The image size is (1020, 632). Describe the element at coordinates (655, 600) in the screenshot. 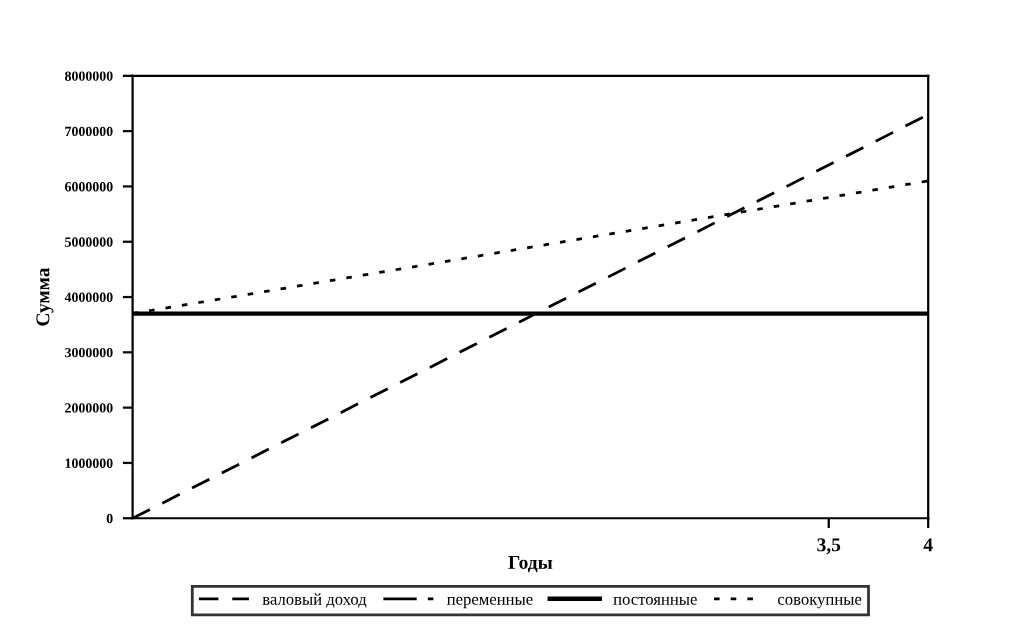

I see `legend-label: постоянные` at that location.